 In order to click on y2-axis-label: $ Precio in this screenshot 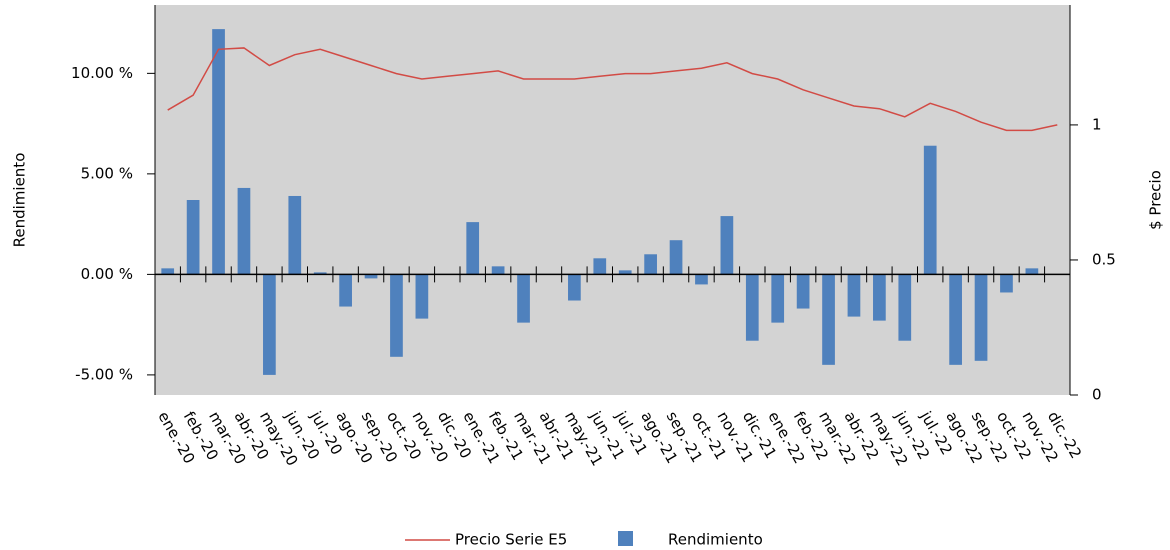, I will do `click(1156, 200)`.